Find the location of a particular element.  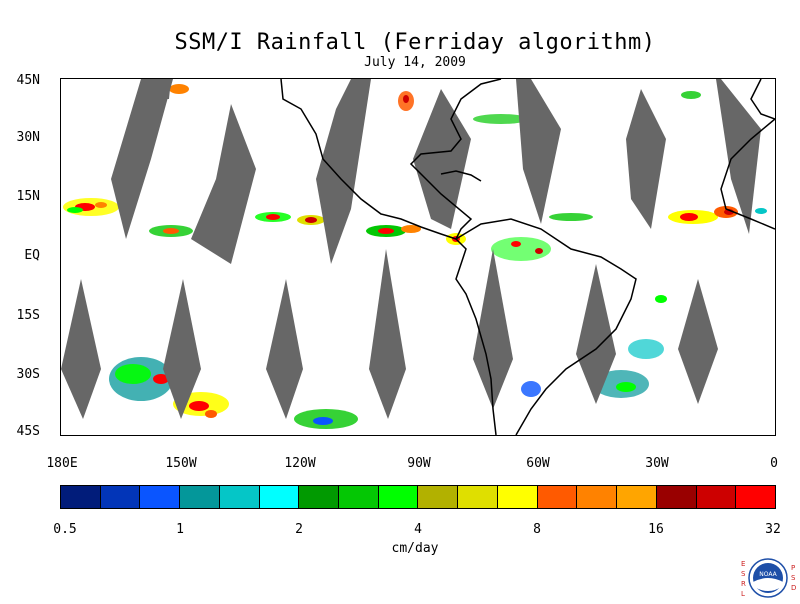

lon-label-150w: 150W is located at coordinates (181, 463).